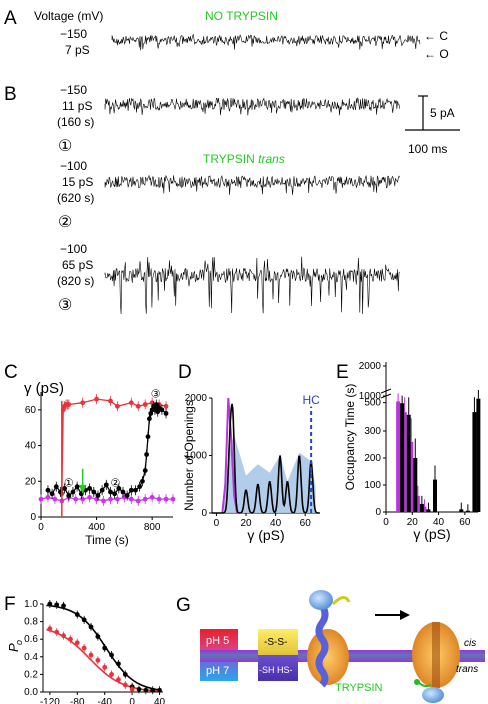 The image size is (488, 704). I want to click on c-y-tick-label: 20, so click(31, 481).